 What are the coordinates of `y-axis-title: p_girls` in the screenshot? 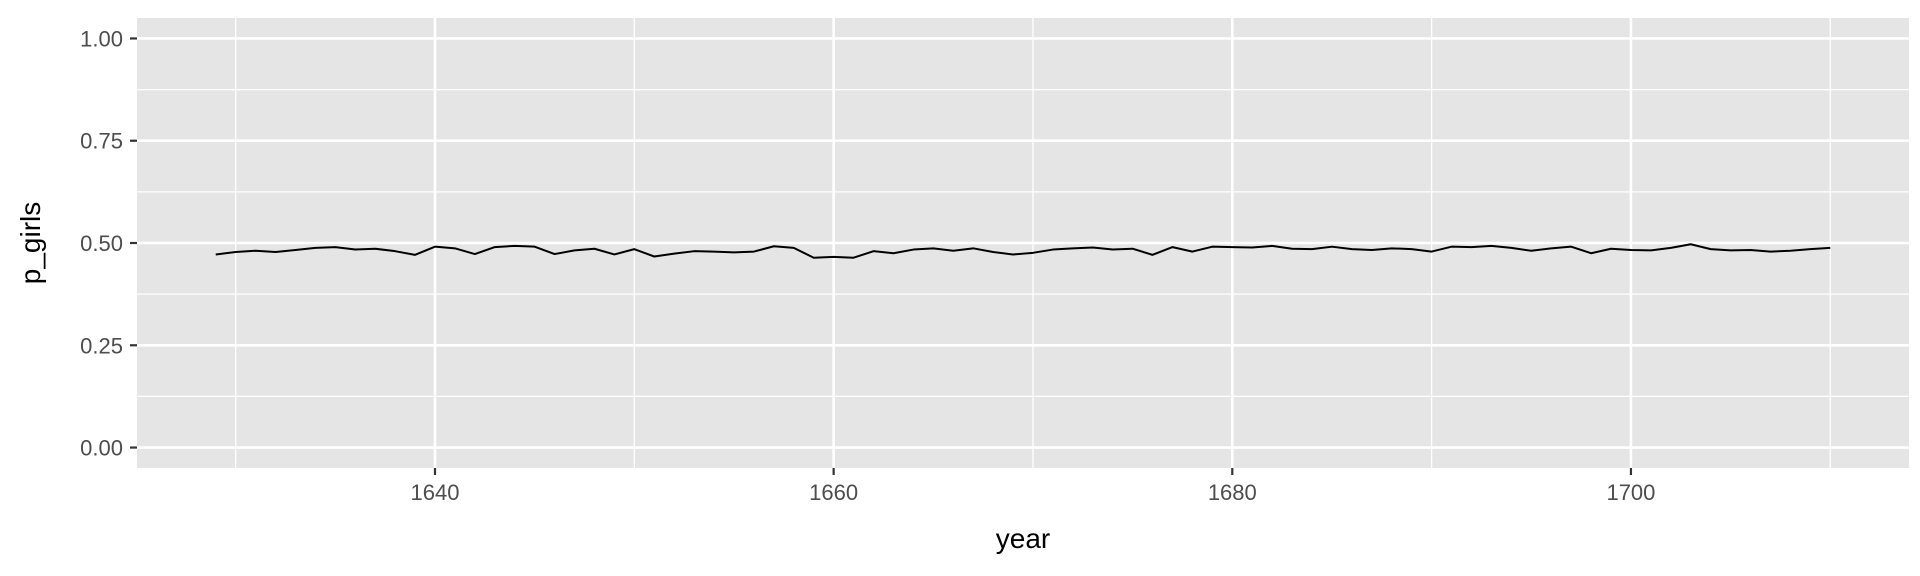 It's located at (30, 243).